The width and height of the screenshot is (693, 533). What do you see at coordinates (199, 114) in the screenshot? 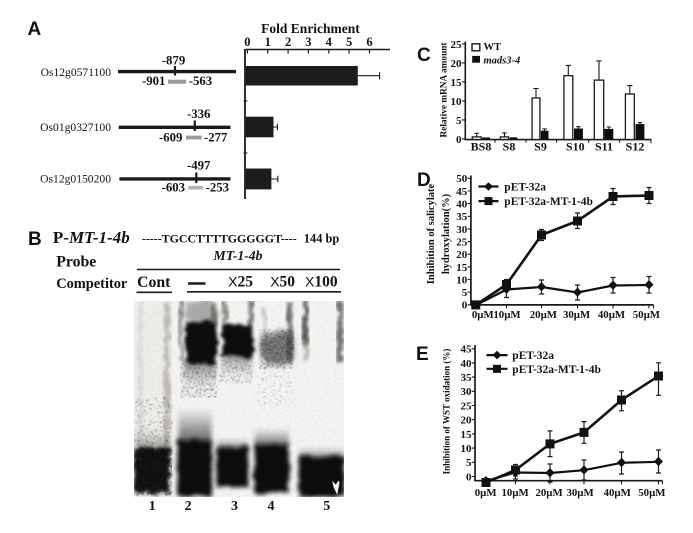
I see `svg-text: -336` at bounding box center [199, 114].